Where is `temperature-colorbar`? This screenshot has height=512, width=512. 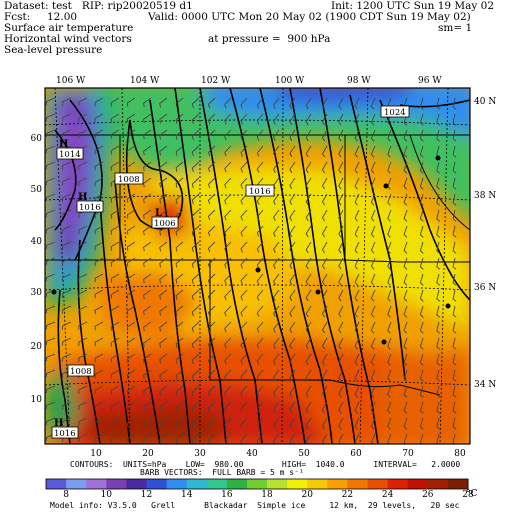 temperature-colorbar is located at coordinates (257, 484).